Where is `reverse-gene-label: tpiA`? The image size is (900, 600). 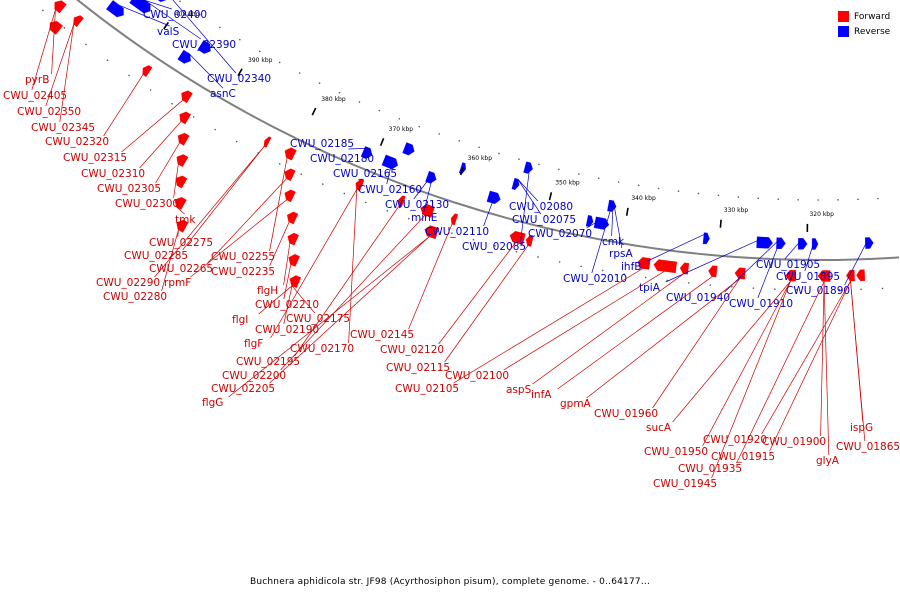 reverse-gene-label: tpiA is located at coordinates (650, 288).